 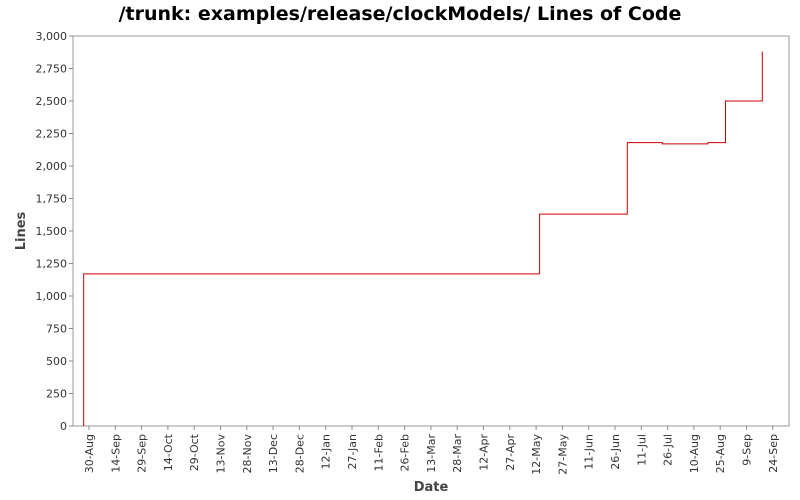 I want to click on x-tick-label: 26-Jul, so click(x=668, y=450).